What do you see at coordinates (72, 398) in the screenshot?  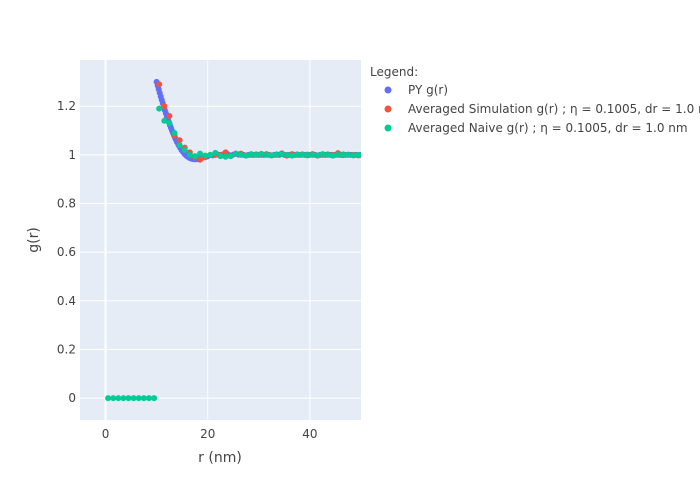 I see `y-tick-label: 0` at bounding box center [72, 398].